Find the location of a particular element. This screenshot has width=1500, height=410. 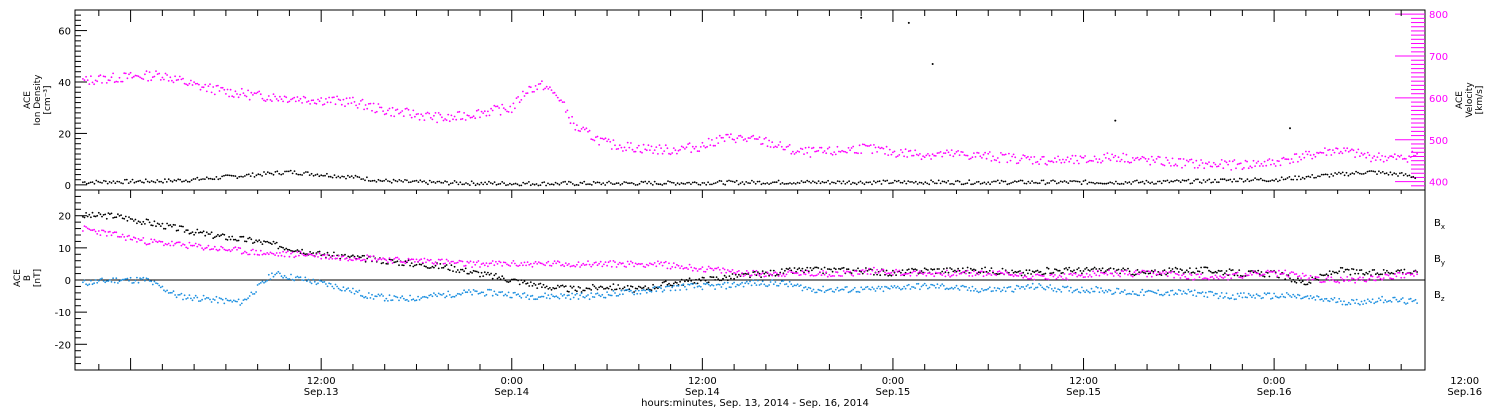

density-tick-label: 0 is located at coordinates (68, 186).